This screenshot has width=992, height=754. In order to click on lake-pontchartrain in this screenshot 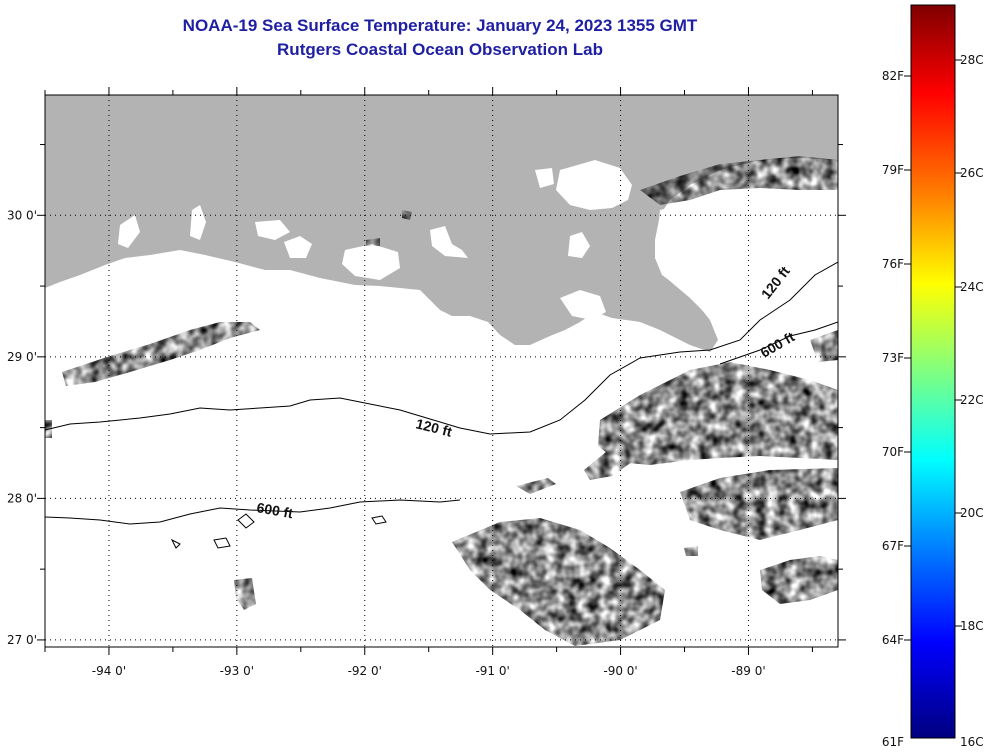, I will do `click(594, 185)`.